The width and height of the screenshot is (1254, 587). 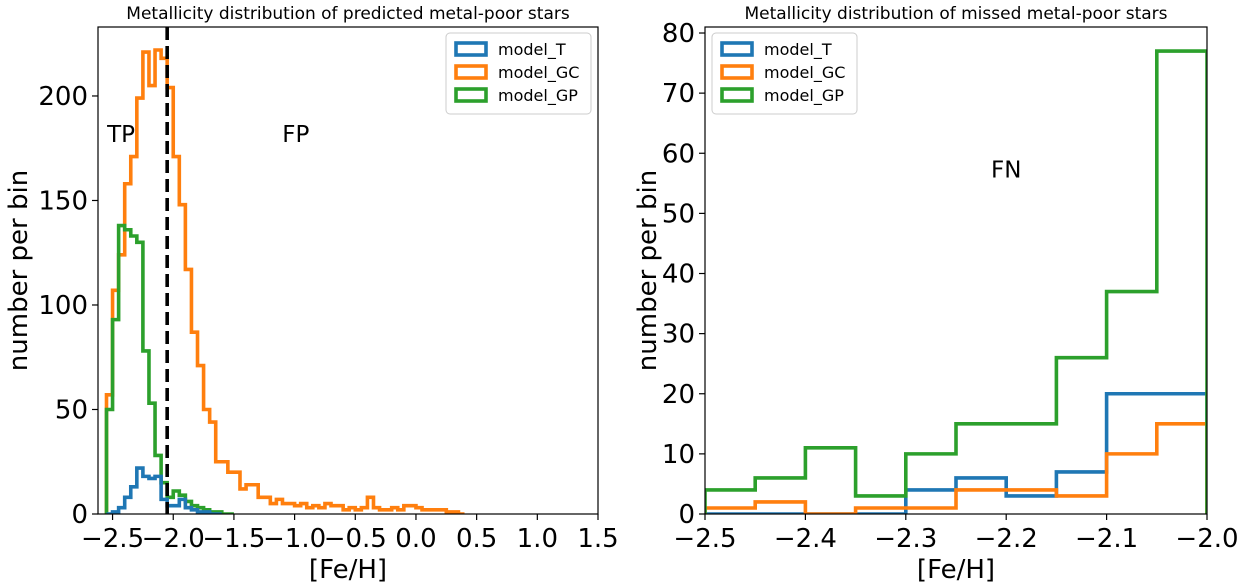 I want to click on x-tick-label: −2.2, so click(x=1006, y=539).